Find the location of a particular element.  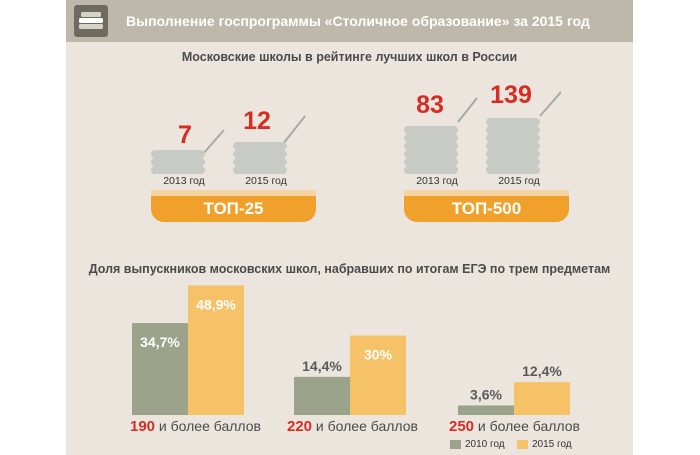

books-icon is located at coordinates (91, 21).